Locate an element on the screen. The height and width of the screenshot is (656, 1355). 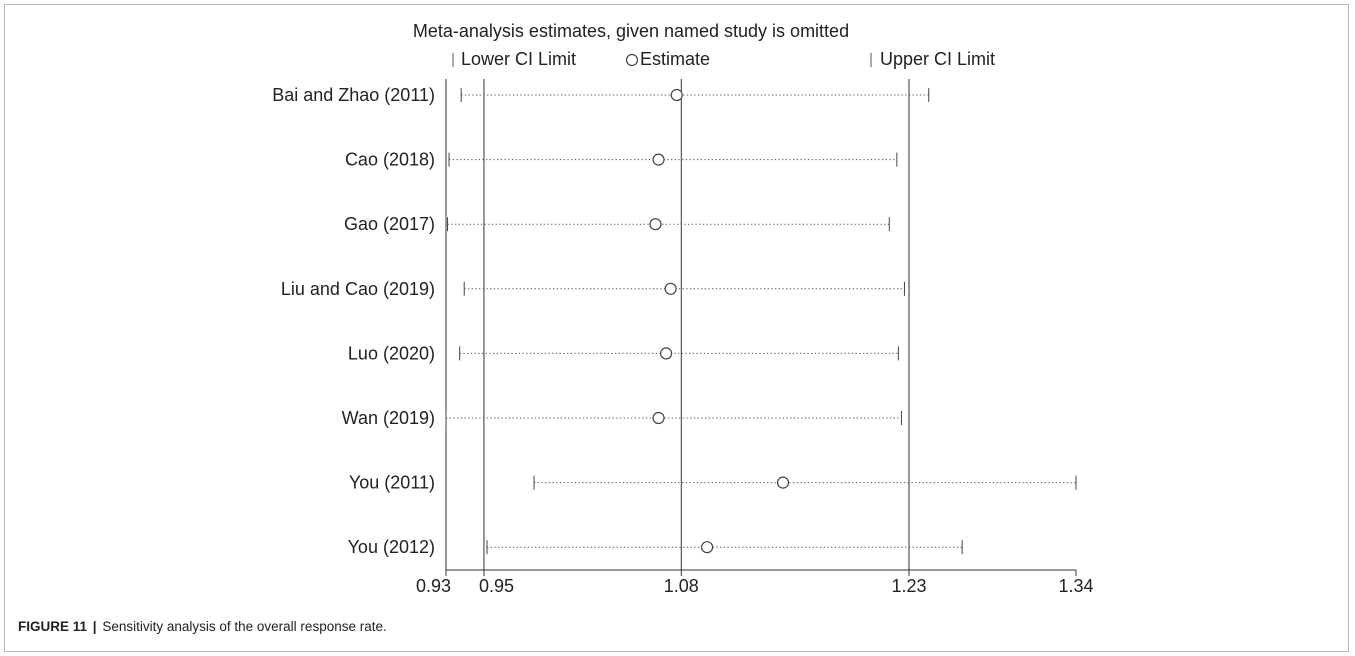
x-tick-label: 0.93 is located at coordinates (433, 586).